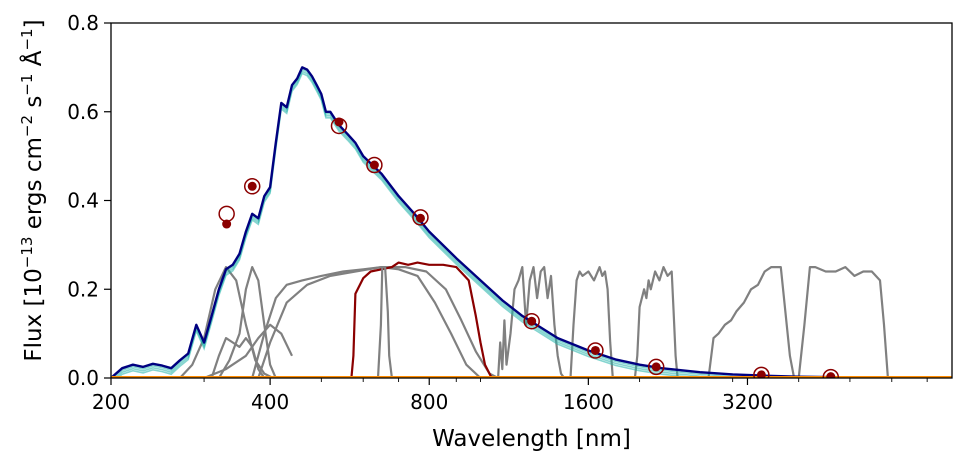  Describe the element at coordinates (248, 350) in the screenshot. I see `filter-curve-u` at that location.